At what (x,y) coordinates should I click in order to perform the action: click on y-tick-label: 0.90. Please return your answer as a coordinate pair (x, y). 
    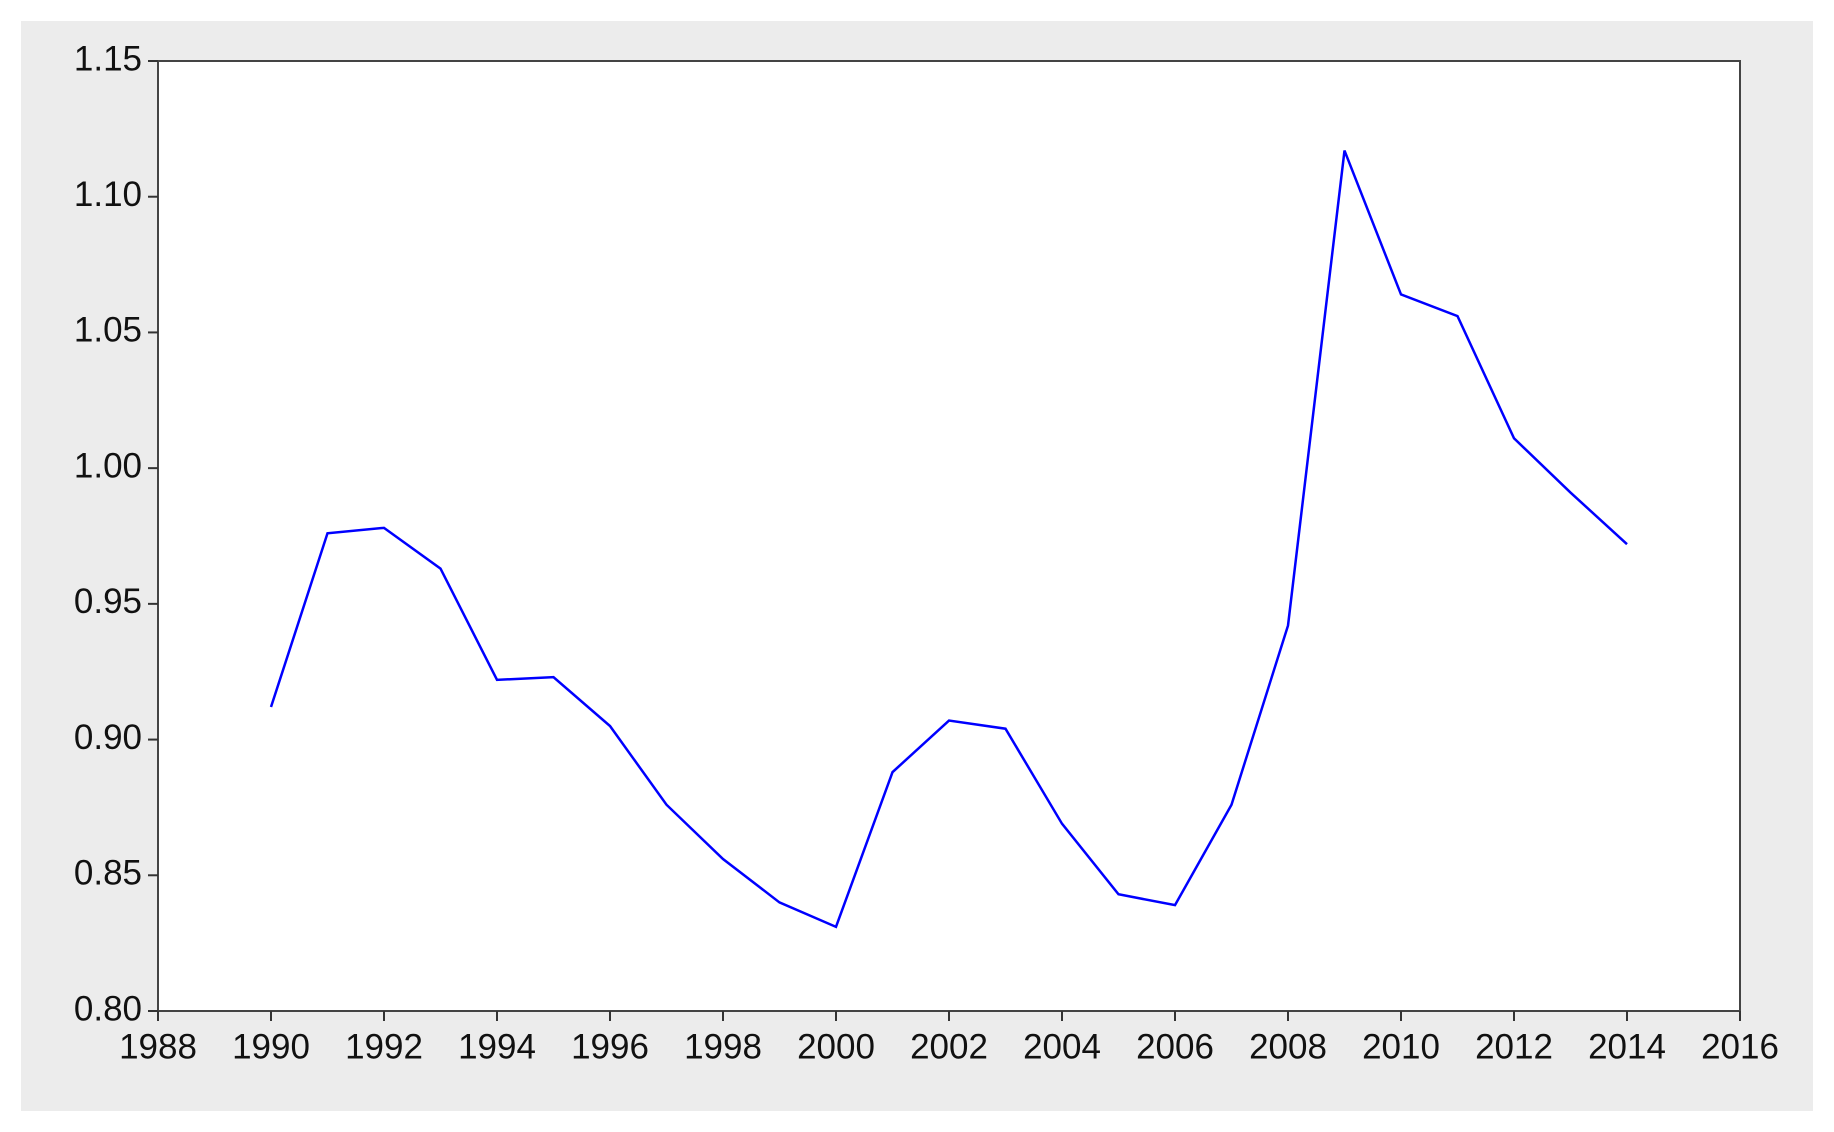
    Looking at the image, I should click on (108, 737).